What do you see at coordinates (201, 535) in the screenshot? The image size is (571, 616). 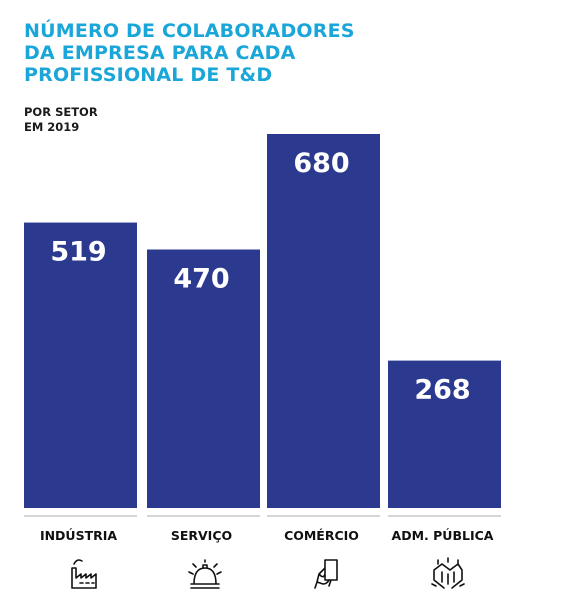 I see `category-label-1: SERVIÇO` at bounding box center [201, 535].